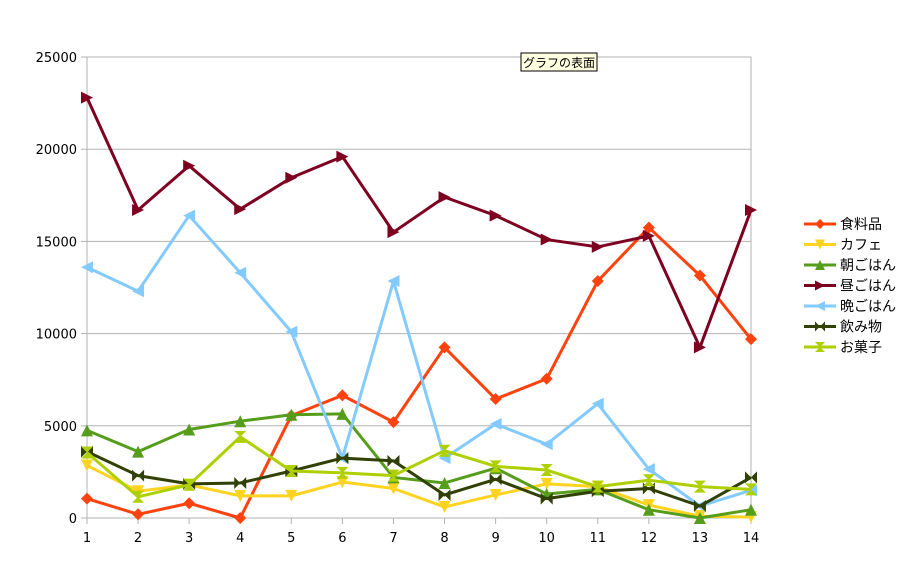 The width and height of the screenshot is (910, 576). I want to click on y-tick-label: 5000, so click(60, 427).